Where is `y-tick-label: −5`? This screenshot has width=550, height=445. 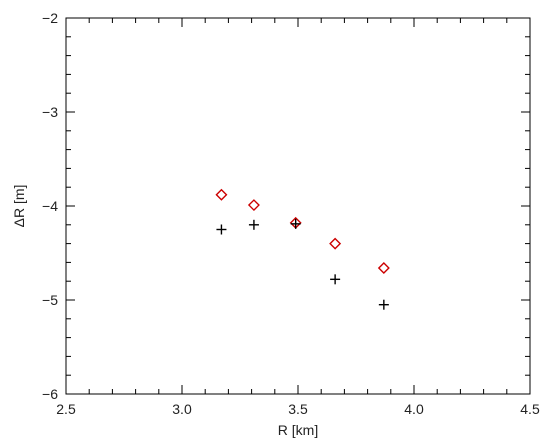
y-tick-label: −5 is located at coordinates (50, 300).